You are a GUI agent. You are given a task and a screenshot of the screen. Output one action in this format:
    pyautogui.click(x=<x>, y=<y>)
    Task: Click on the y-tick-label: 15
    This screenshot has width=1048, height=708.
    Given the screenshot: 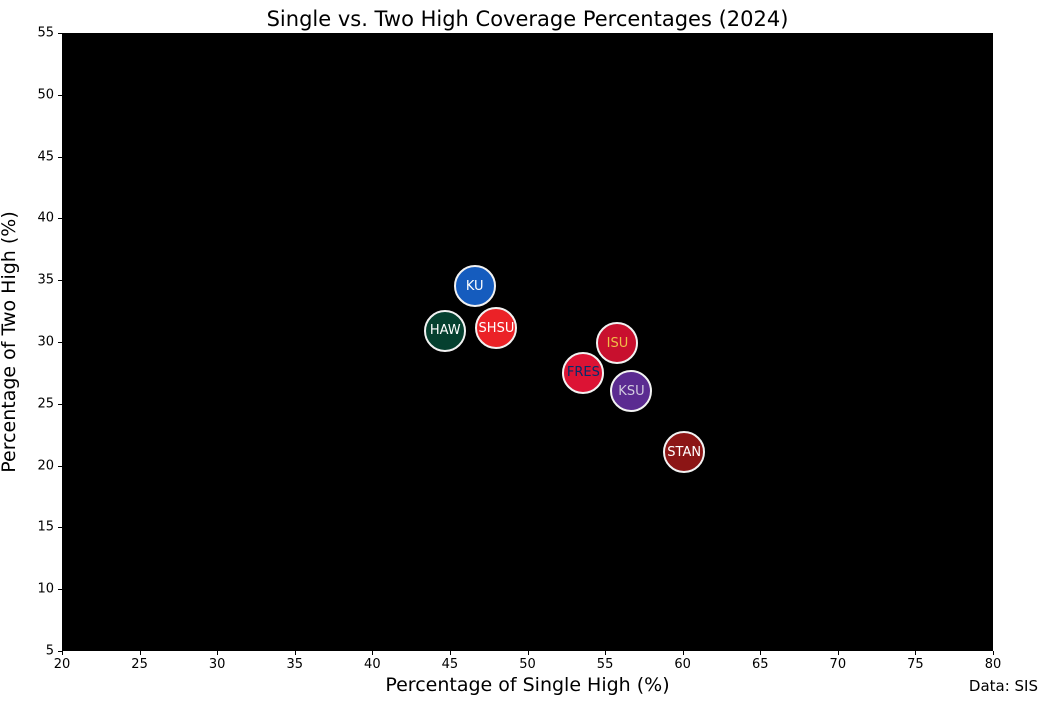 What is the action you would take?
    pyautogui.click(x=45, y=527)
    